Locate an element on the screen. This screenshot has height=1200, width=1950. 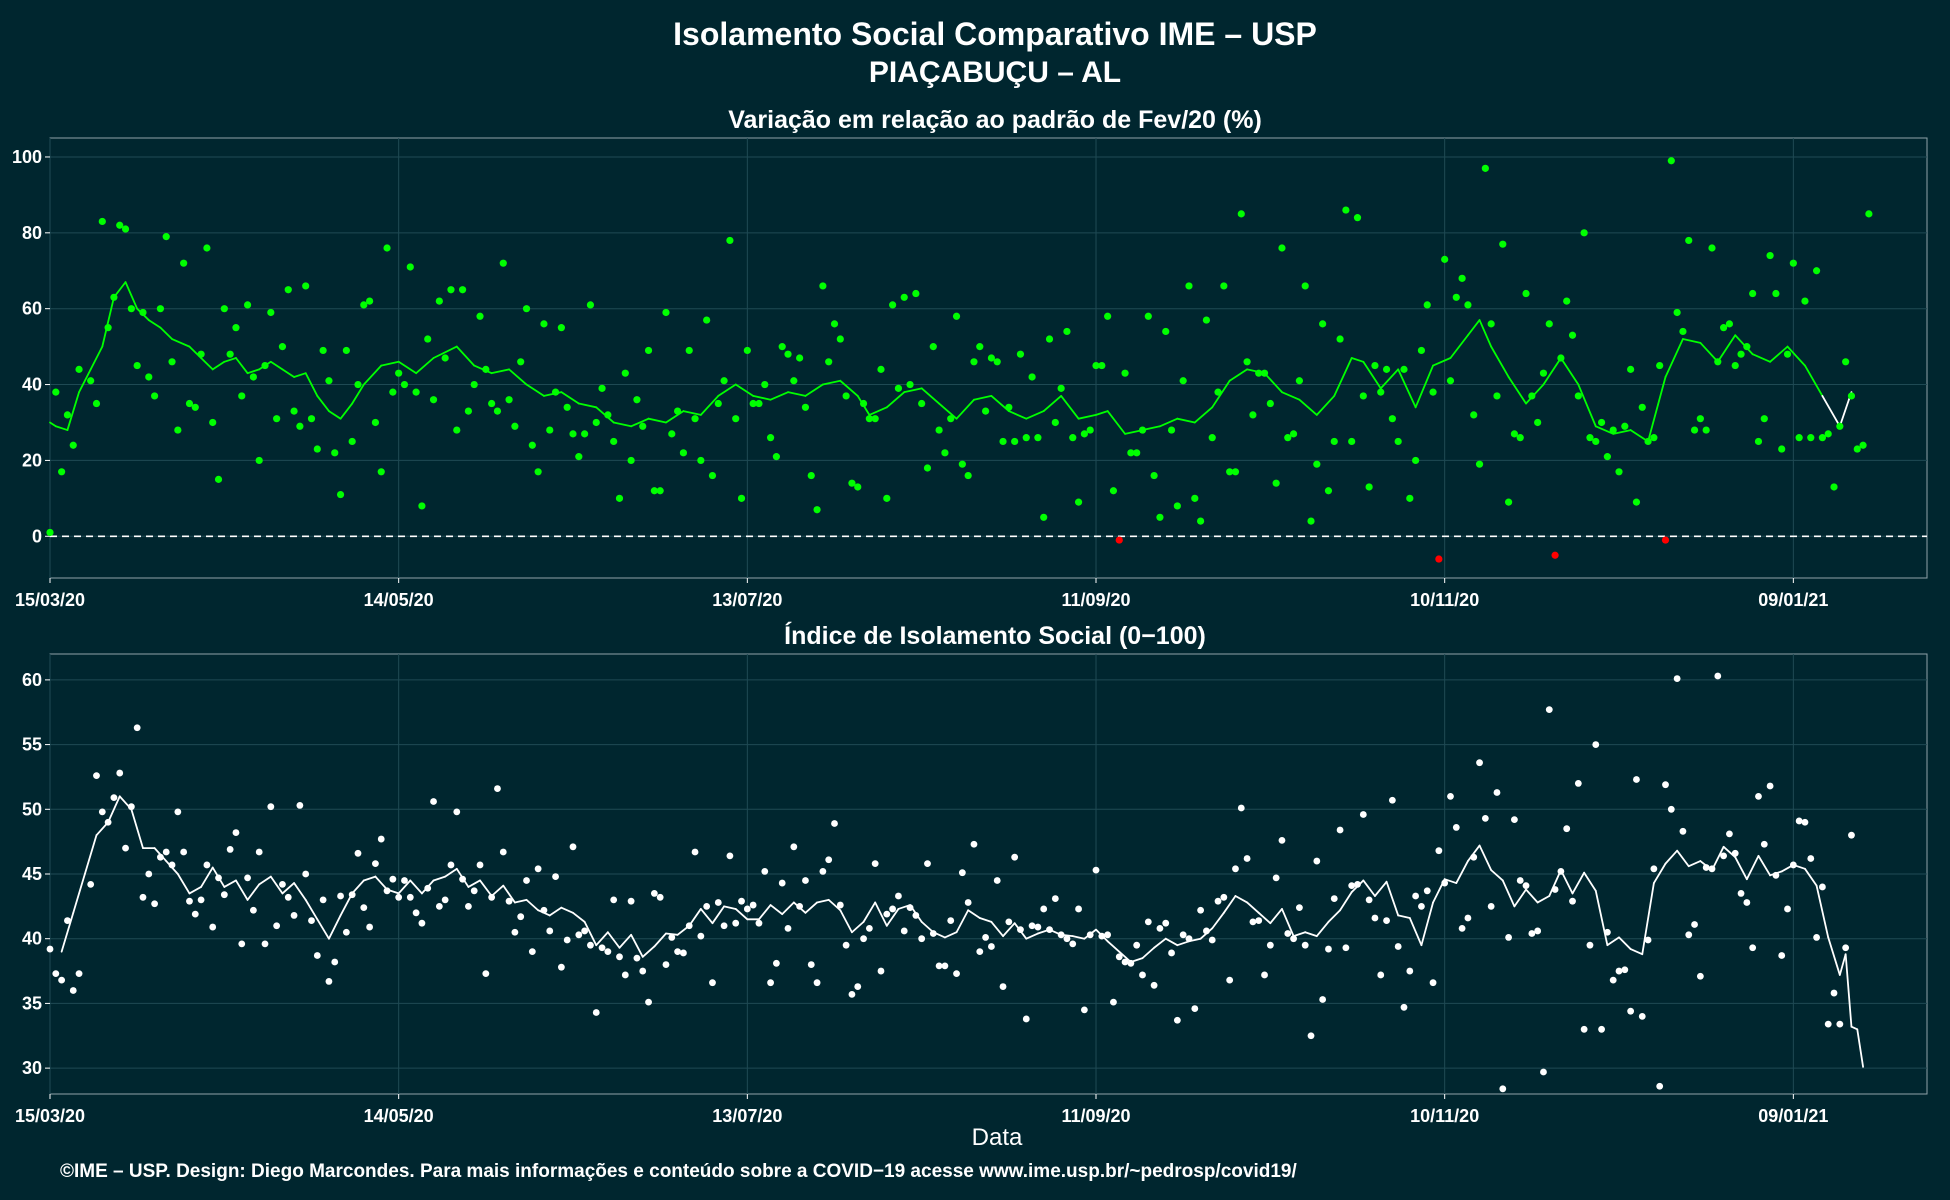
y-tick-label: 40 is located at coordinates (32, 939).